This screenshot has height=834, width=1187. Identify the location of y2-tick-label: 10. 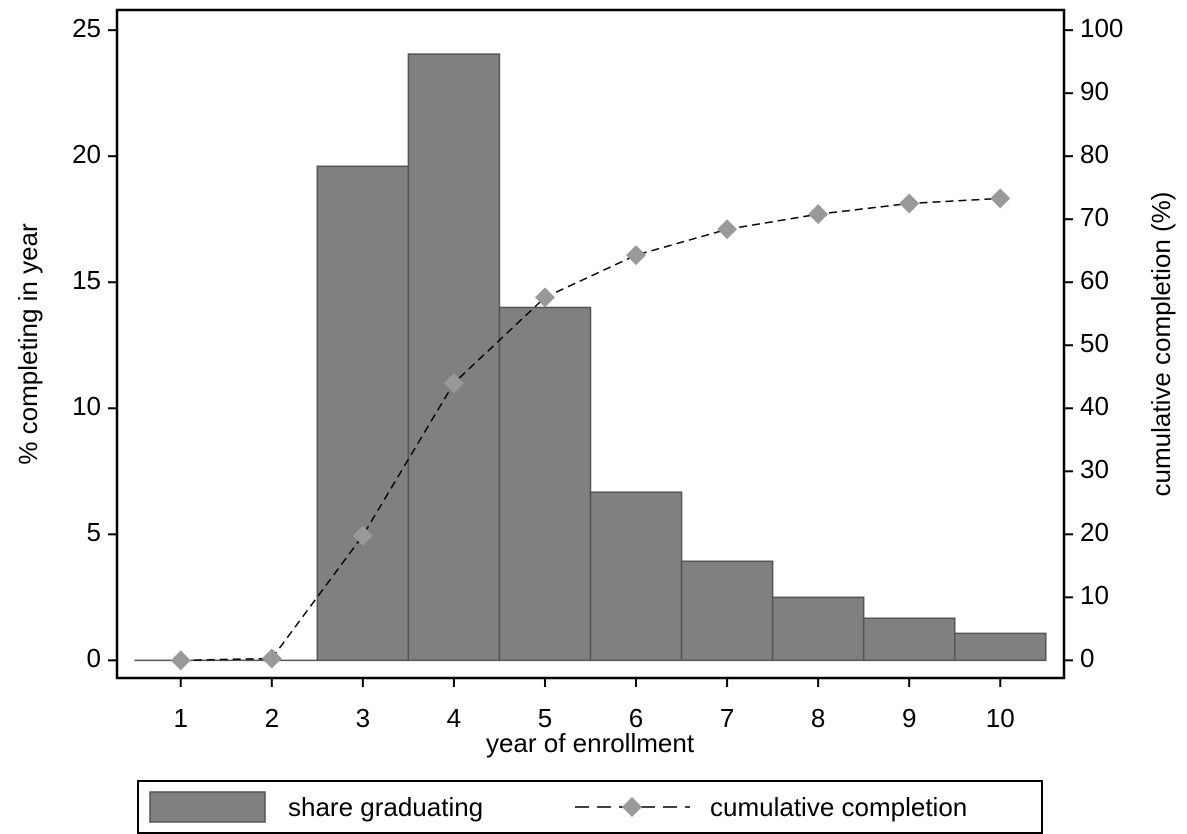
(1094, 595).